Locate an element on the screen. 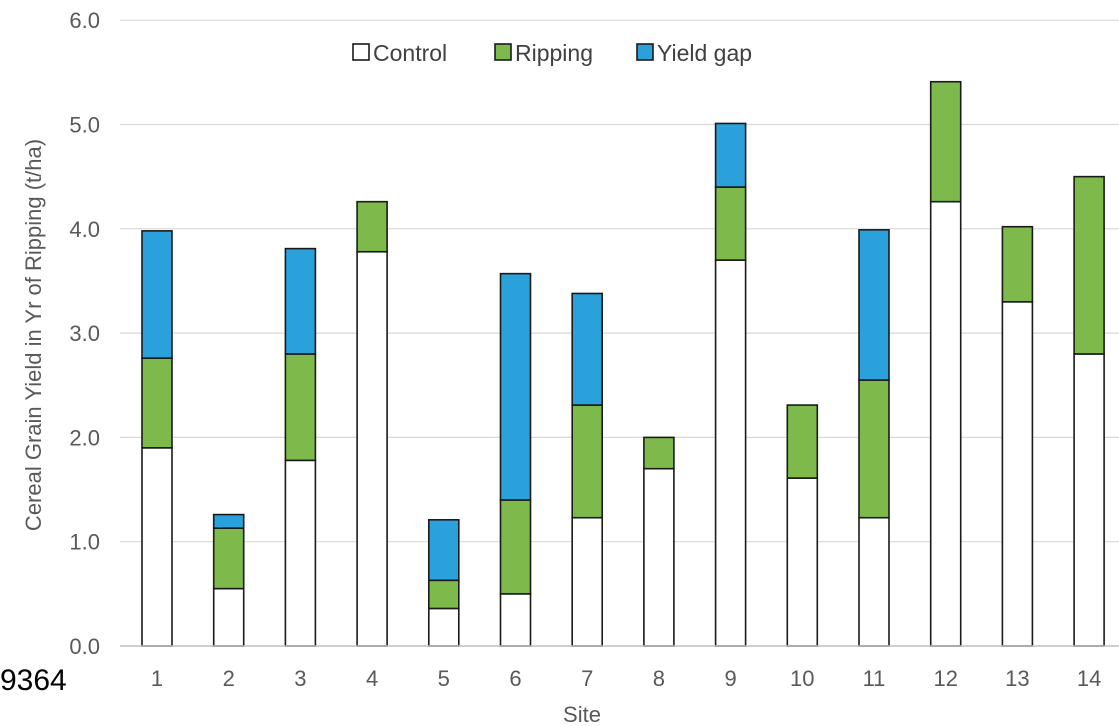 The image size is (1119, 726). x-tick-label: 11 is located at coordinates (874, 678).